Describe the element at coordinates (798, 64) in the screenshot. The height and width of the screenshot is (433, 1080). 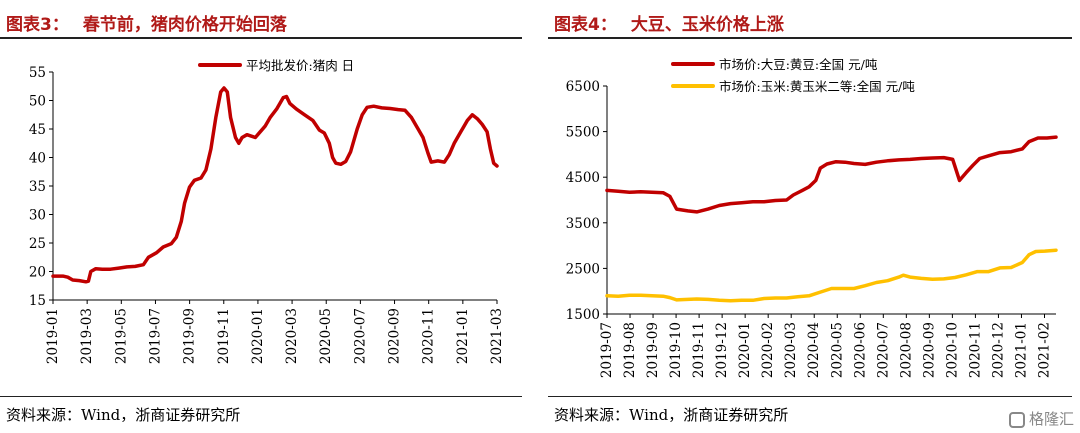
I see `right-chart-legend-label-1: 市场价:大豆:黄豆:全国 元/吨` at that location.